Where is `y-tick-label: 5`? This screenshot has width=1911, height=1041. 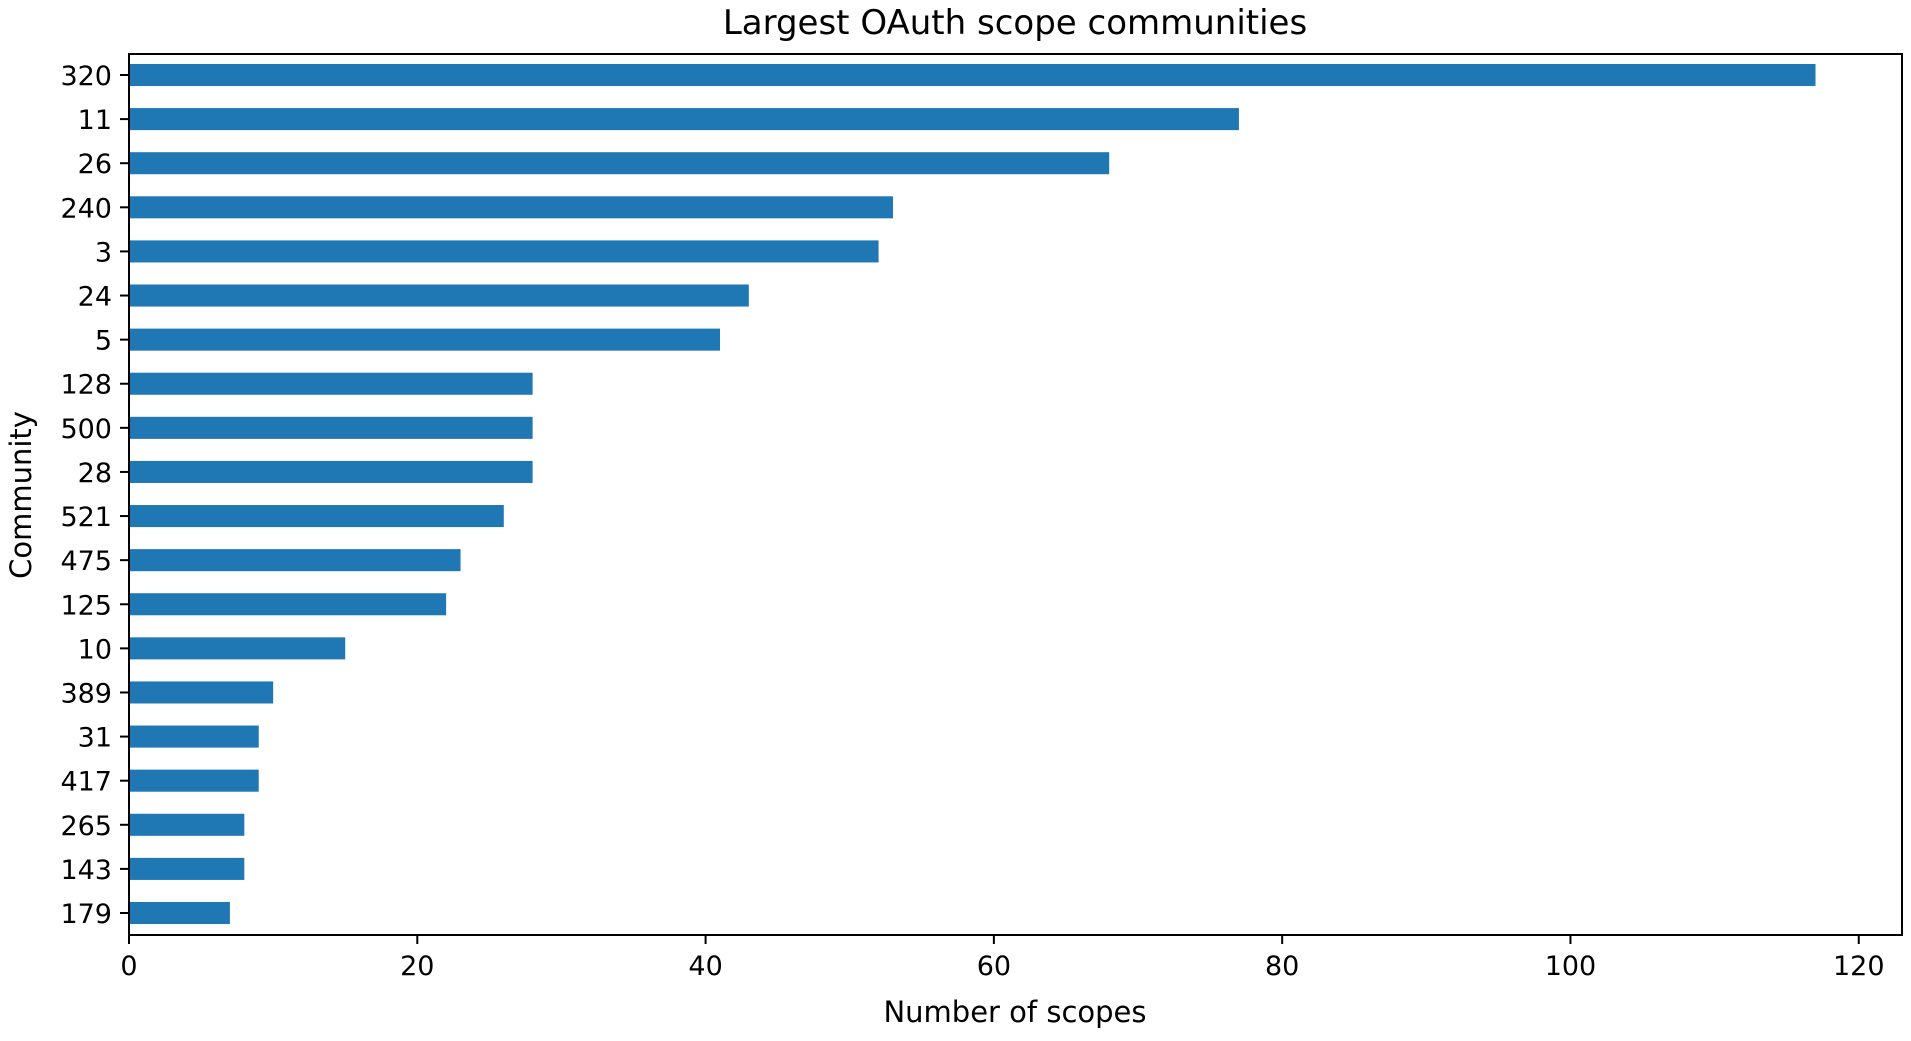 y-tick-label: 5 is located at coordinates (103, 341).